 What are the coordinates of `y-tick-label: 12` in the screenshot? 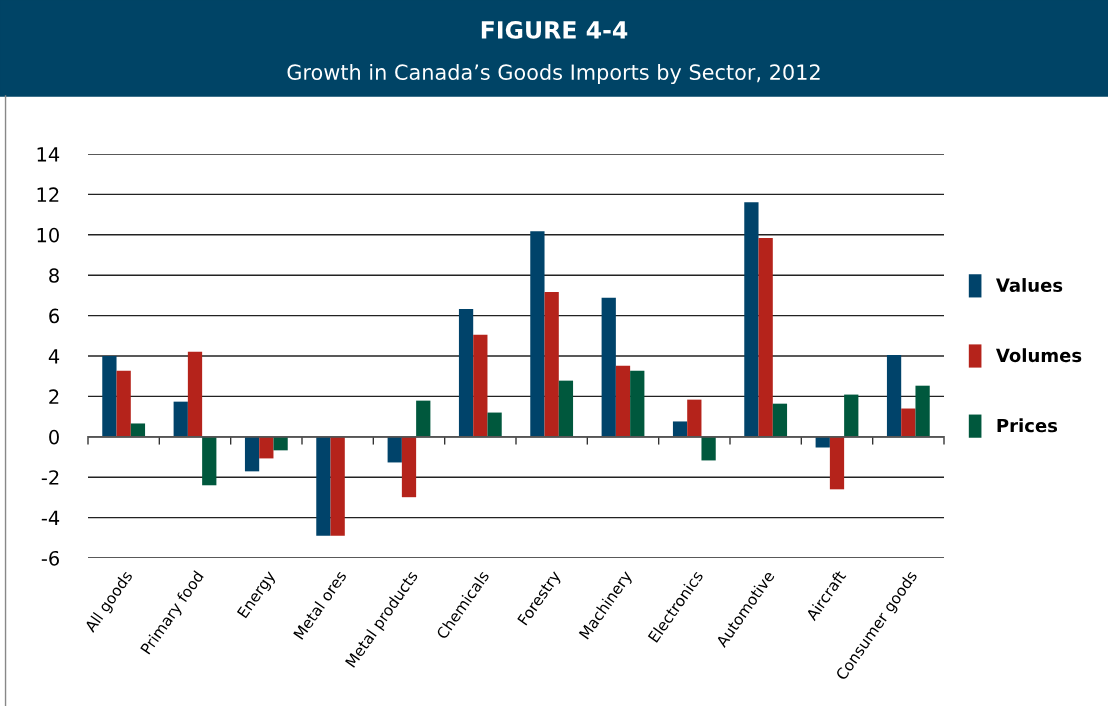 It's located at (48, 194).